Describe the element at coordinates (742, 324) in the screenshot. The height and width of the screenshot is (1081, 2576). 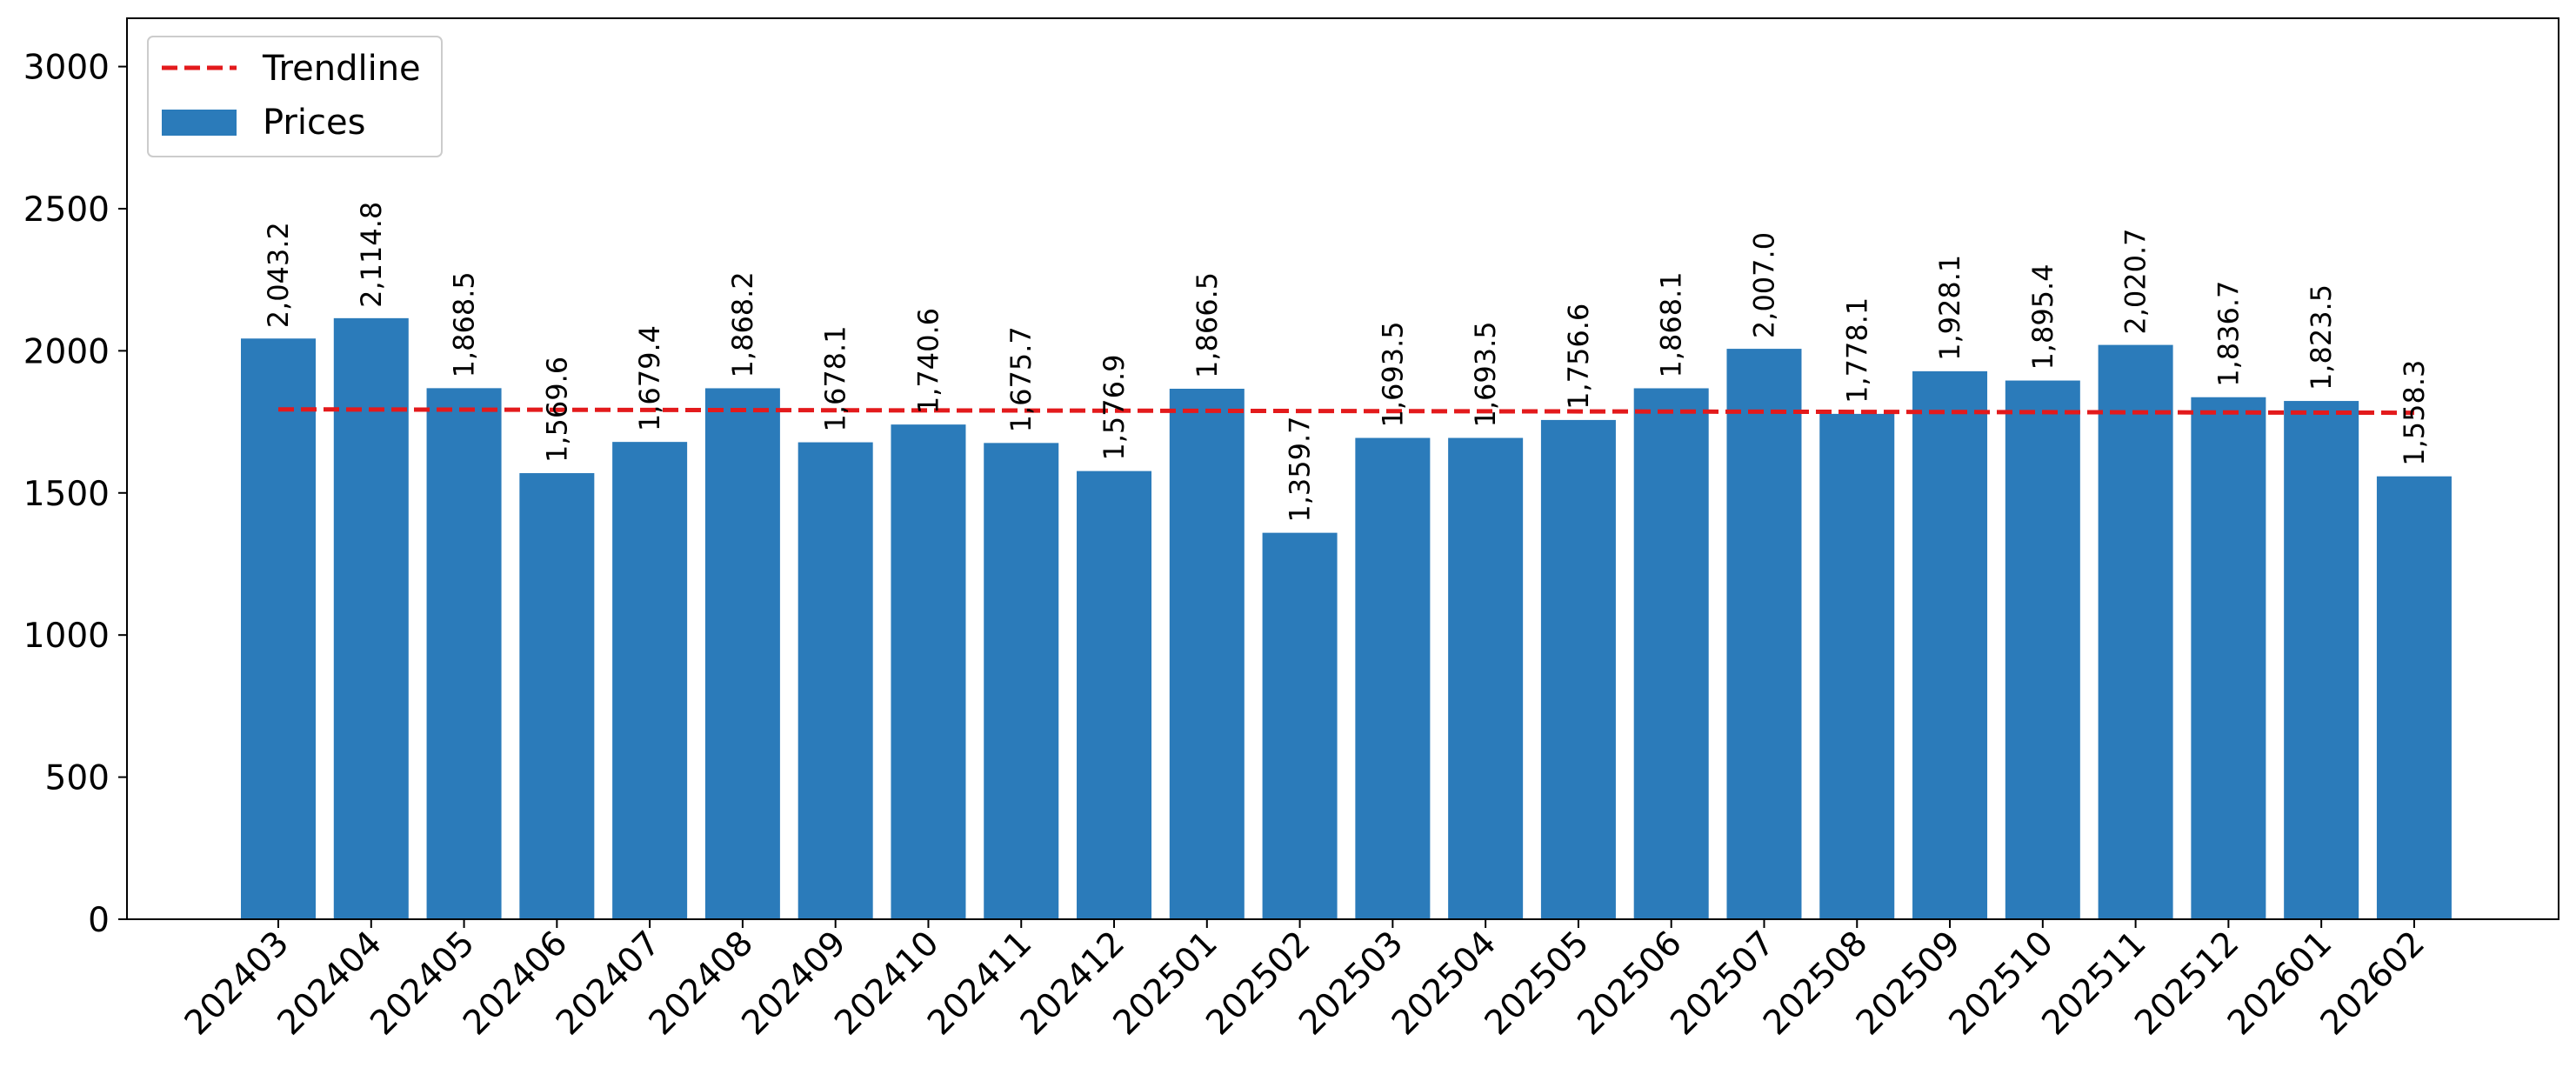
I see `bar-value-label: 1,868.2` at that location.